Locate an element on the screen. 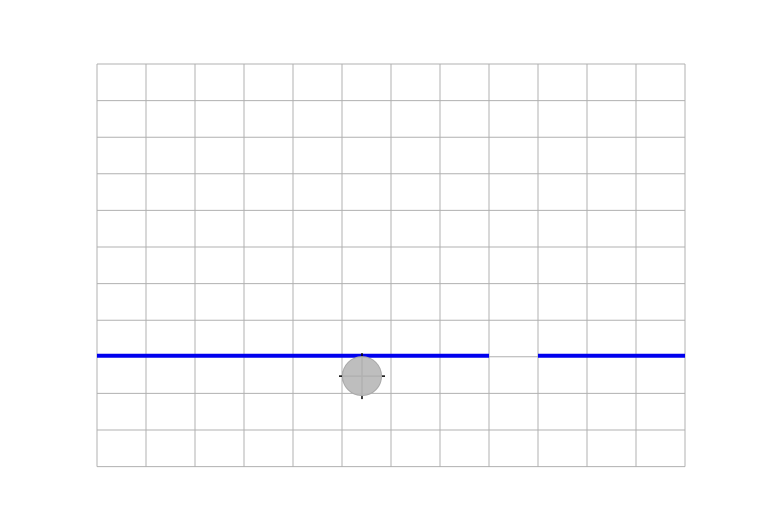  ball is located at coordinates (362, 376).